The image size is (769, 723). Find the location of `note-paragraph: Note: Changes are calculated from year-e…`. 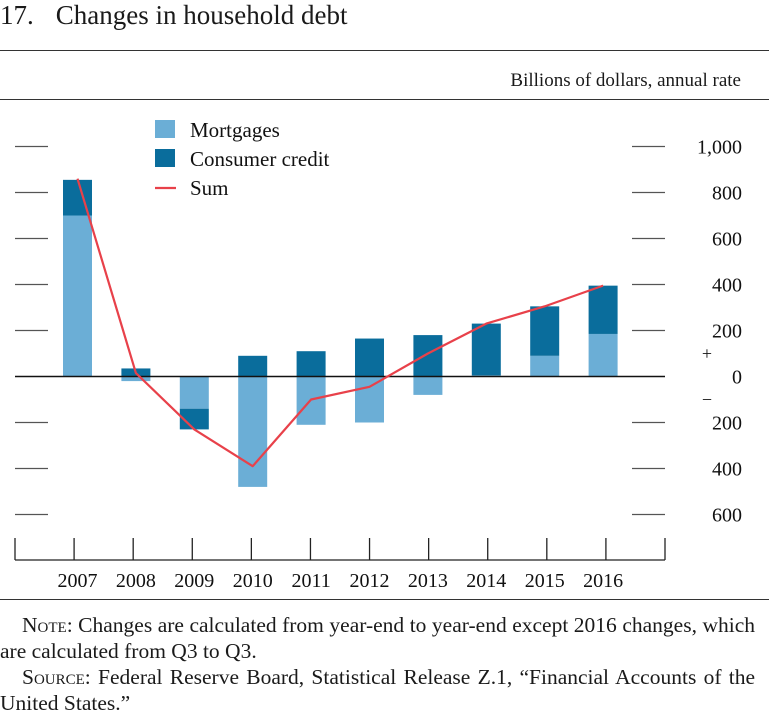

note-paragraph: Note: Changes are calculated from year-e… is located at coordinates (377, 638).